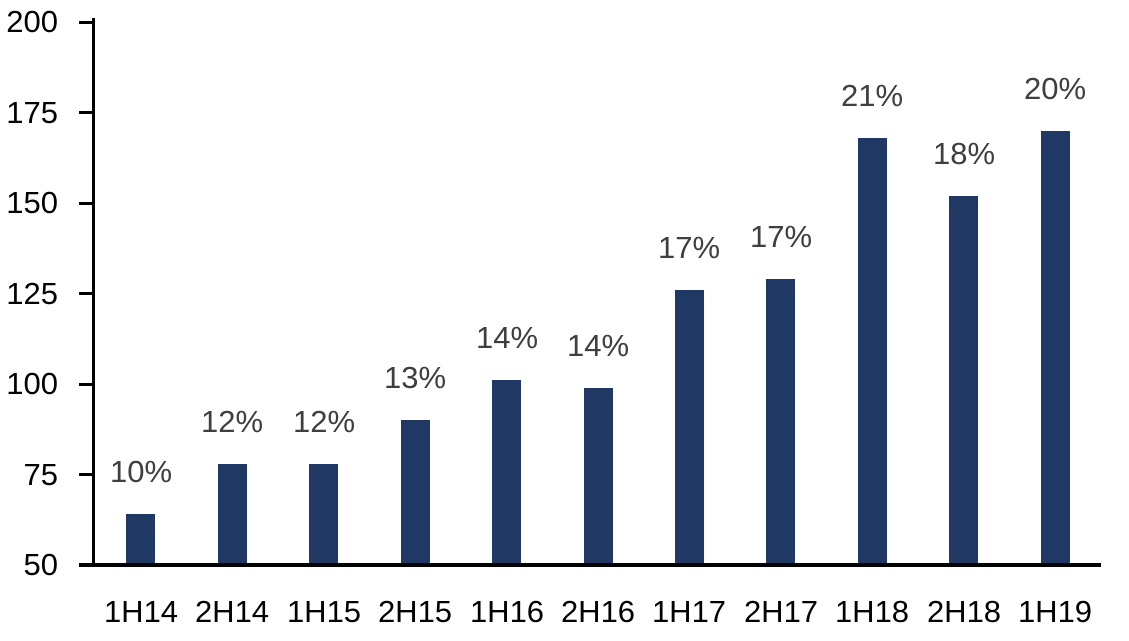 Image resolution: width=1129 pixels, height=641 pixels. I want to click on x-axis-category-label: 2H15, so click(415, 611).